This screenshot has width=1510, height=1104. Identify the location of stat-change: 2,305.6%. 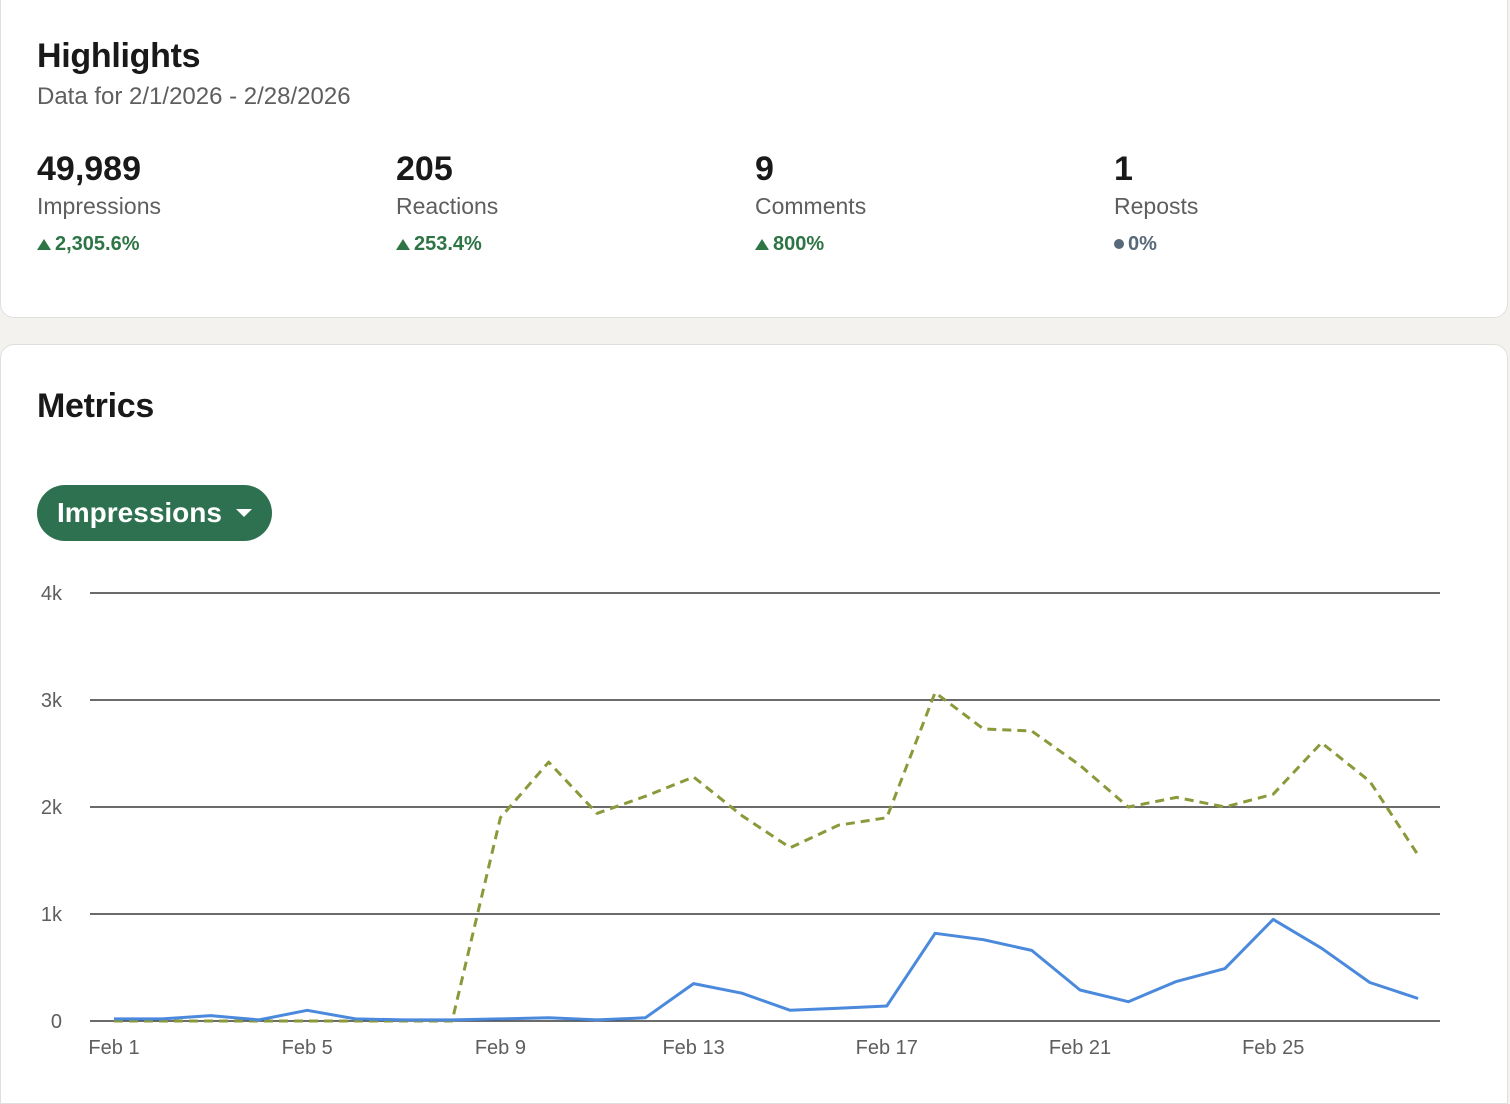
(207, 244).